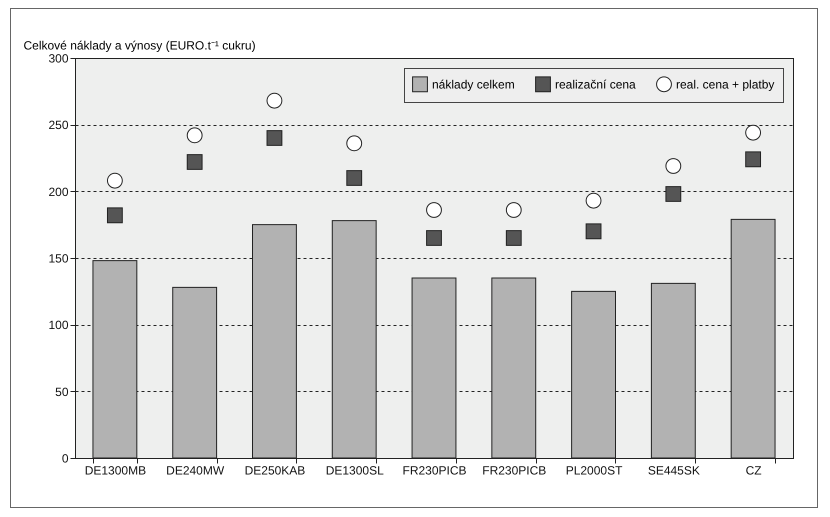  Describe the element at coordinates (65, 459) in the screenshot. I see `y-tick-label: 0` at that location.